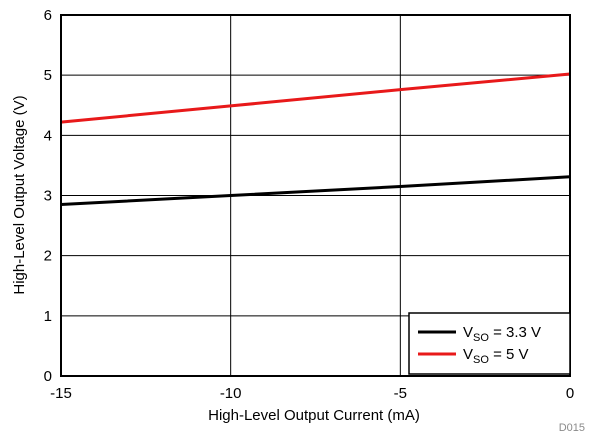 The width and height of the screenshot is (599, 438). What do you see at coordinates (502, 334) in the screenshot?
I see `legend-label: VSO = 3.3 V` at bounding box center [502, 334].